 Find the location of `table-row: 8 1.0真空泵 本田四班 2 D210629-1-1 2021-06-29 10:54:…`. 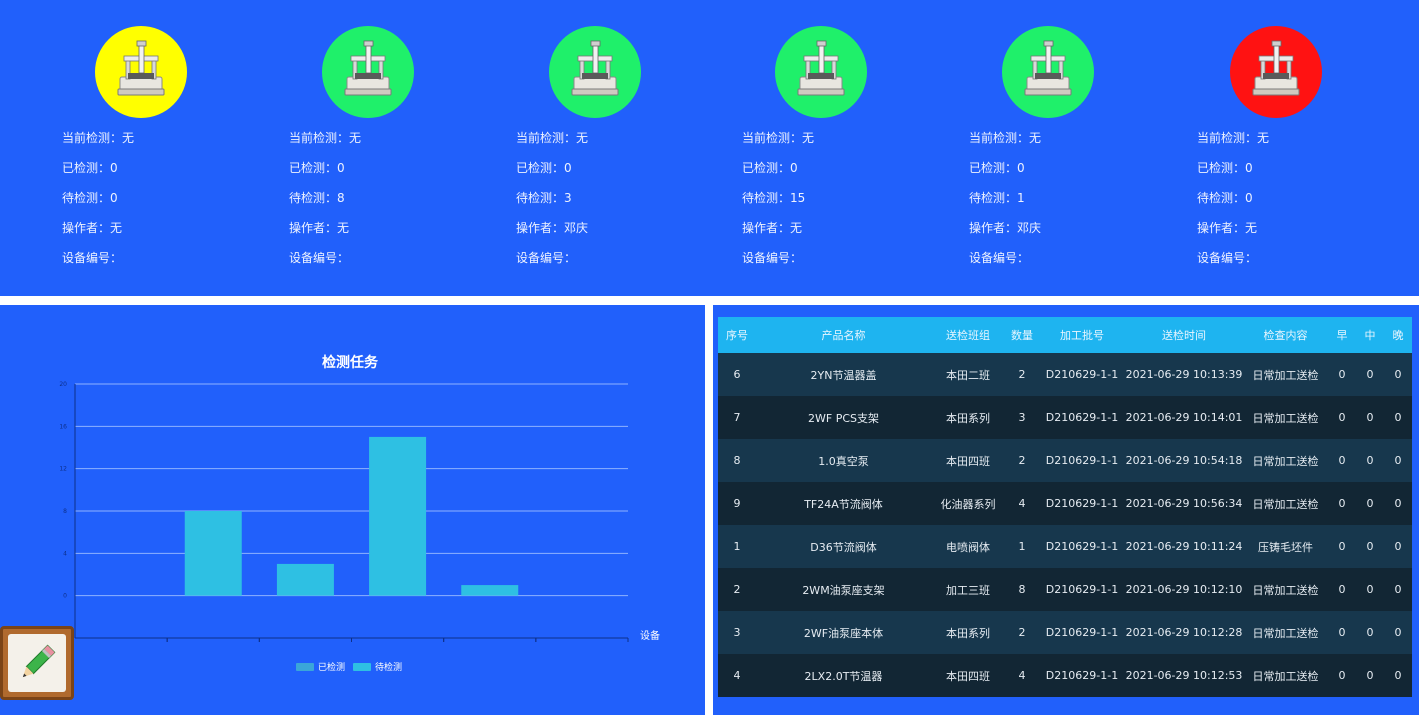

table-row: 8 1.0真空泵 本田四班 2 D210629-1-1 2021-06-29 10:54:… is located at coordinates (1065, 460).